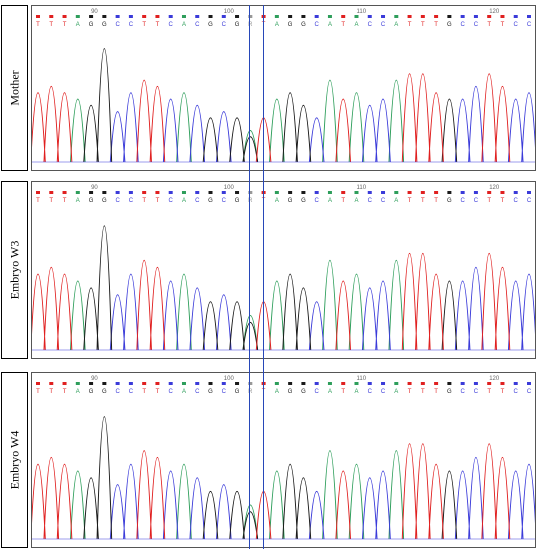  Describe the element at coordinates (229, 379) in the screenshot. I see `position-label: 100` at that location.